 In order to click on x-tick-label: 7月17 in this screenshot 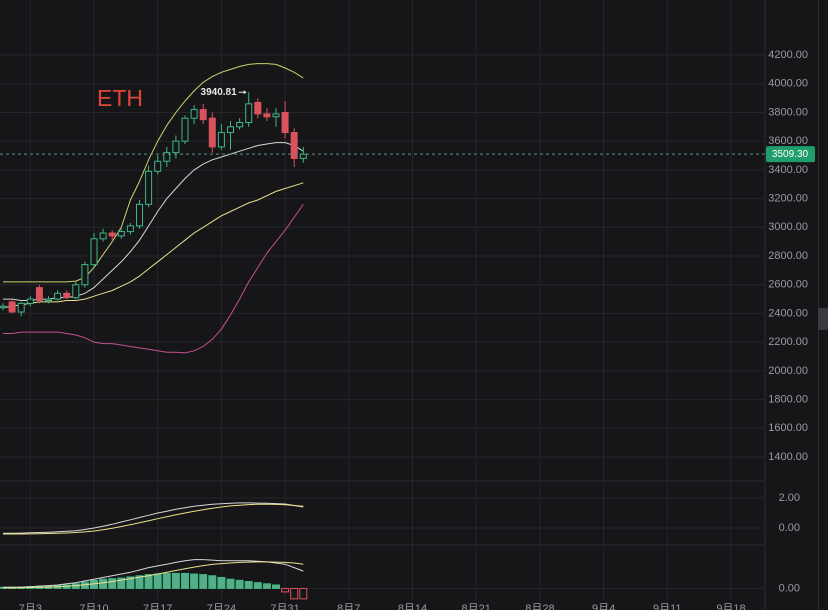, I will do `click(157, 606)`.